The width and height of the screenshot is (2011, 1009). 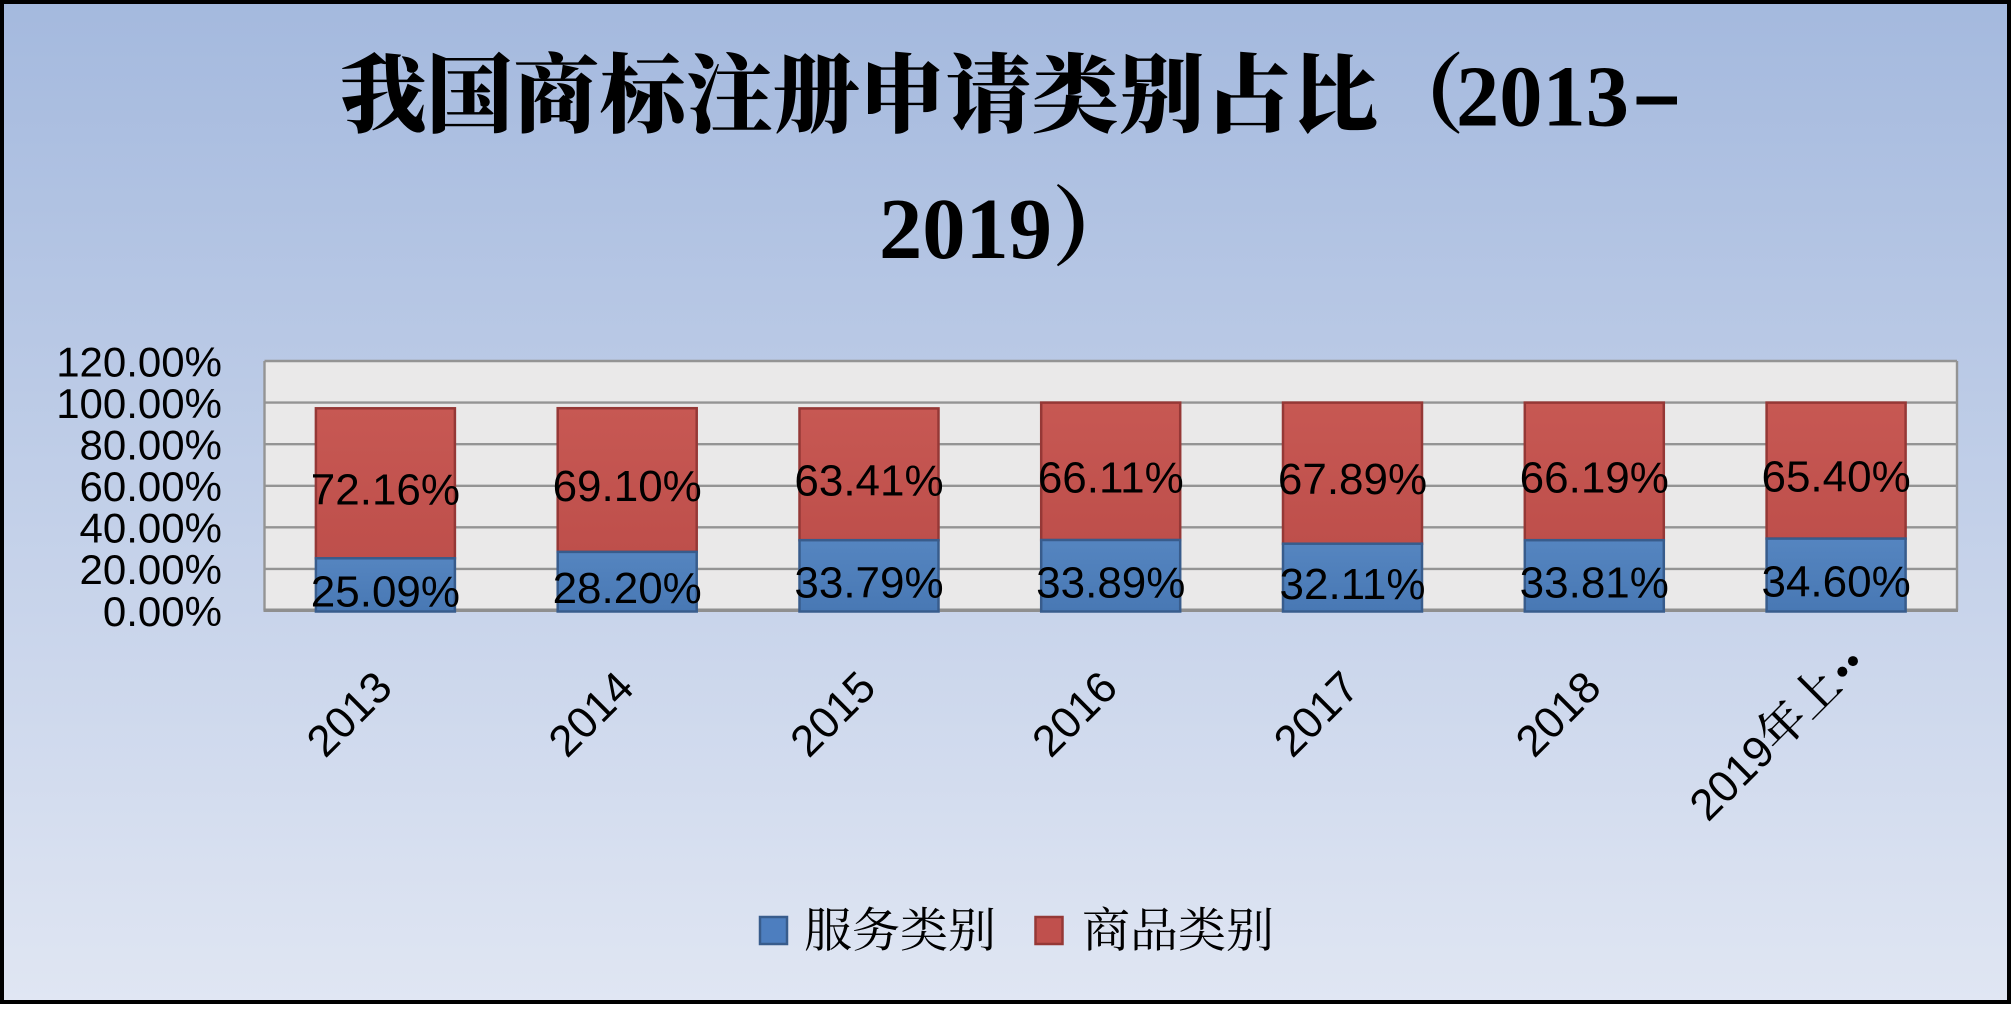 I want to click on svg-text: 72.16%, so click(x=385, y=489).